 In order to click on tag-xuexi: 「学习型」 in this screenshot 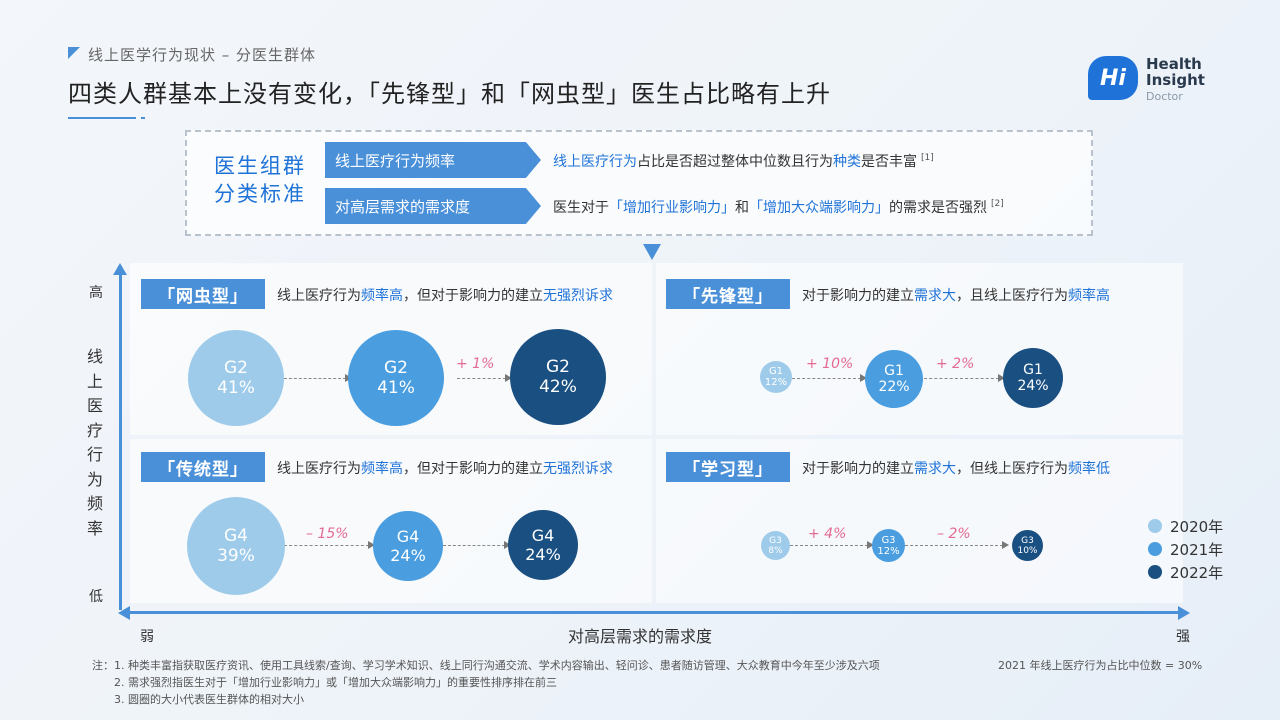, I will do `click(728, 467)`.